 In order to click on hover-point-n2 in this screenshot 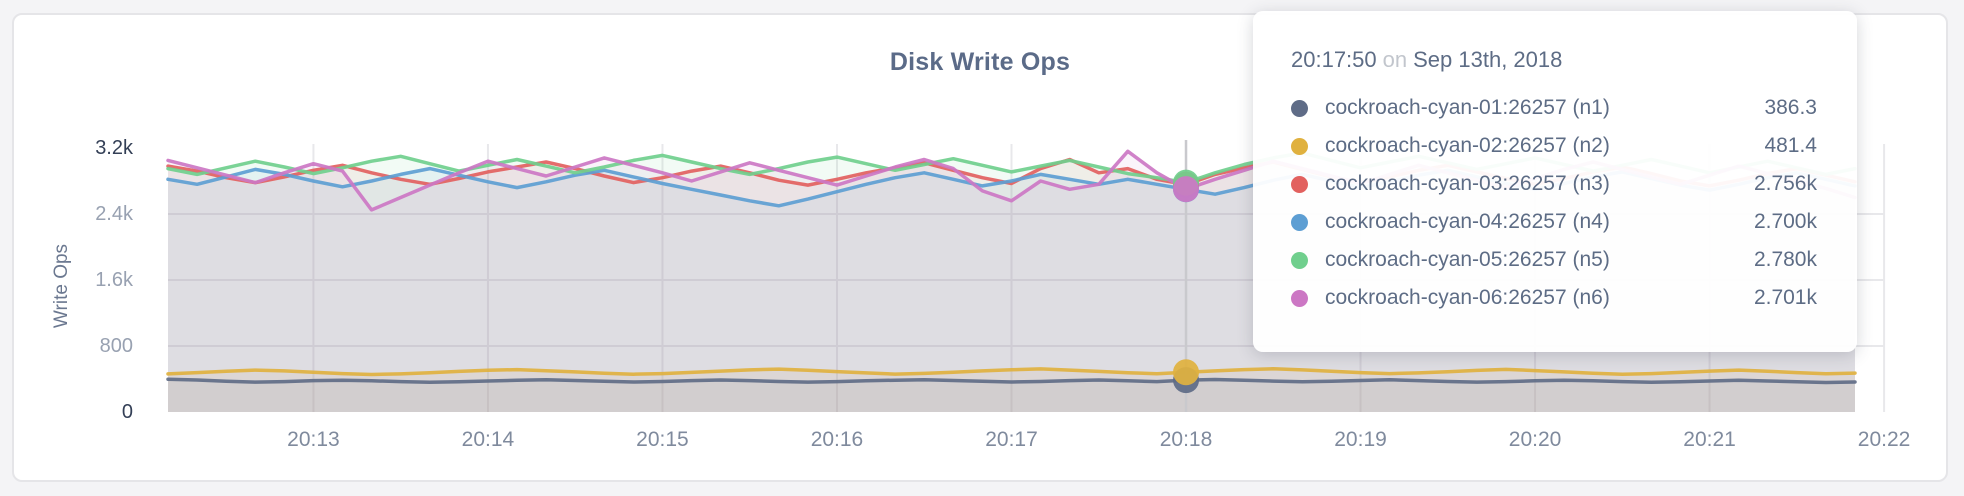, I will do `click(1186, 372)`.